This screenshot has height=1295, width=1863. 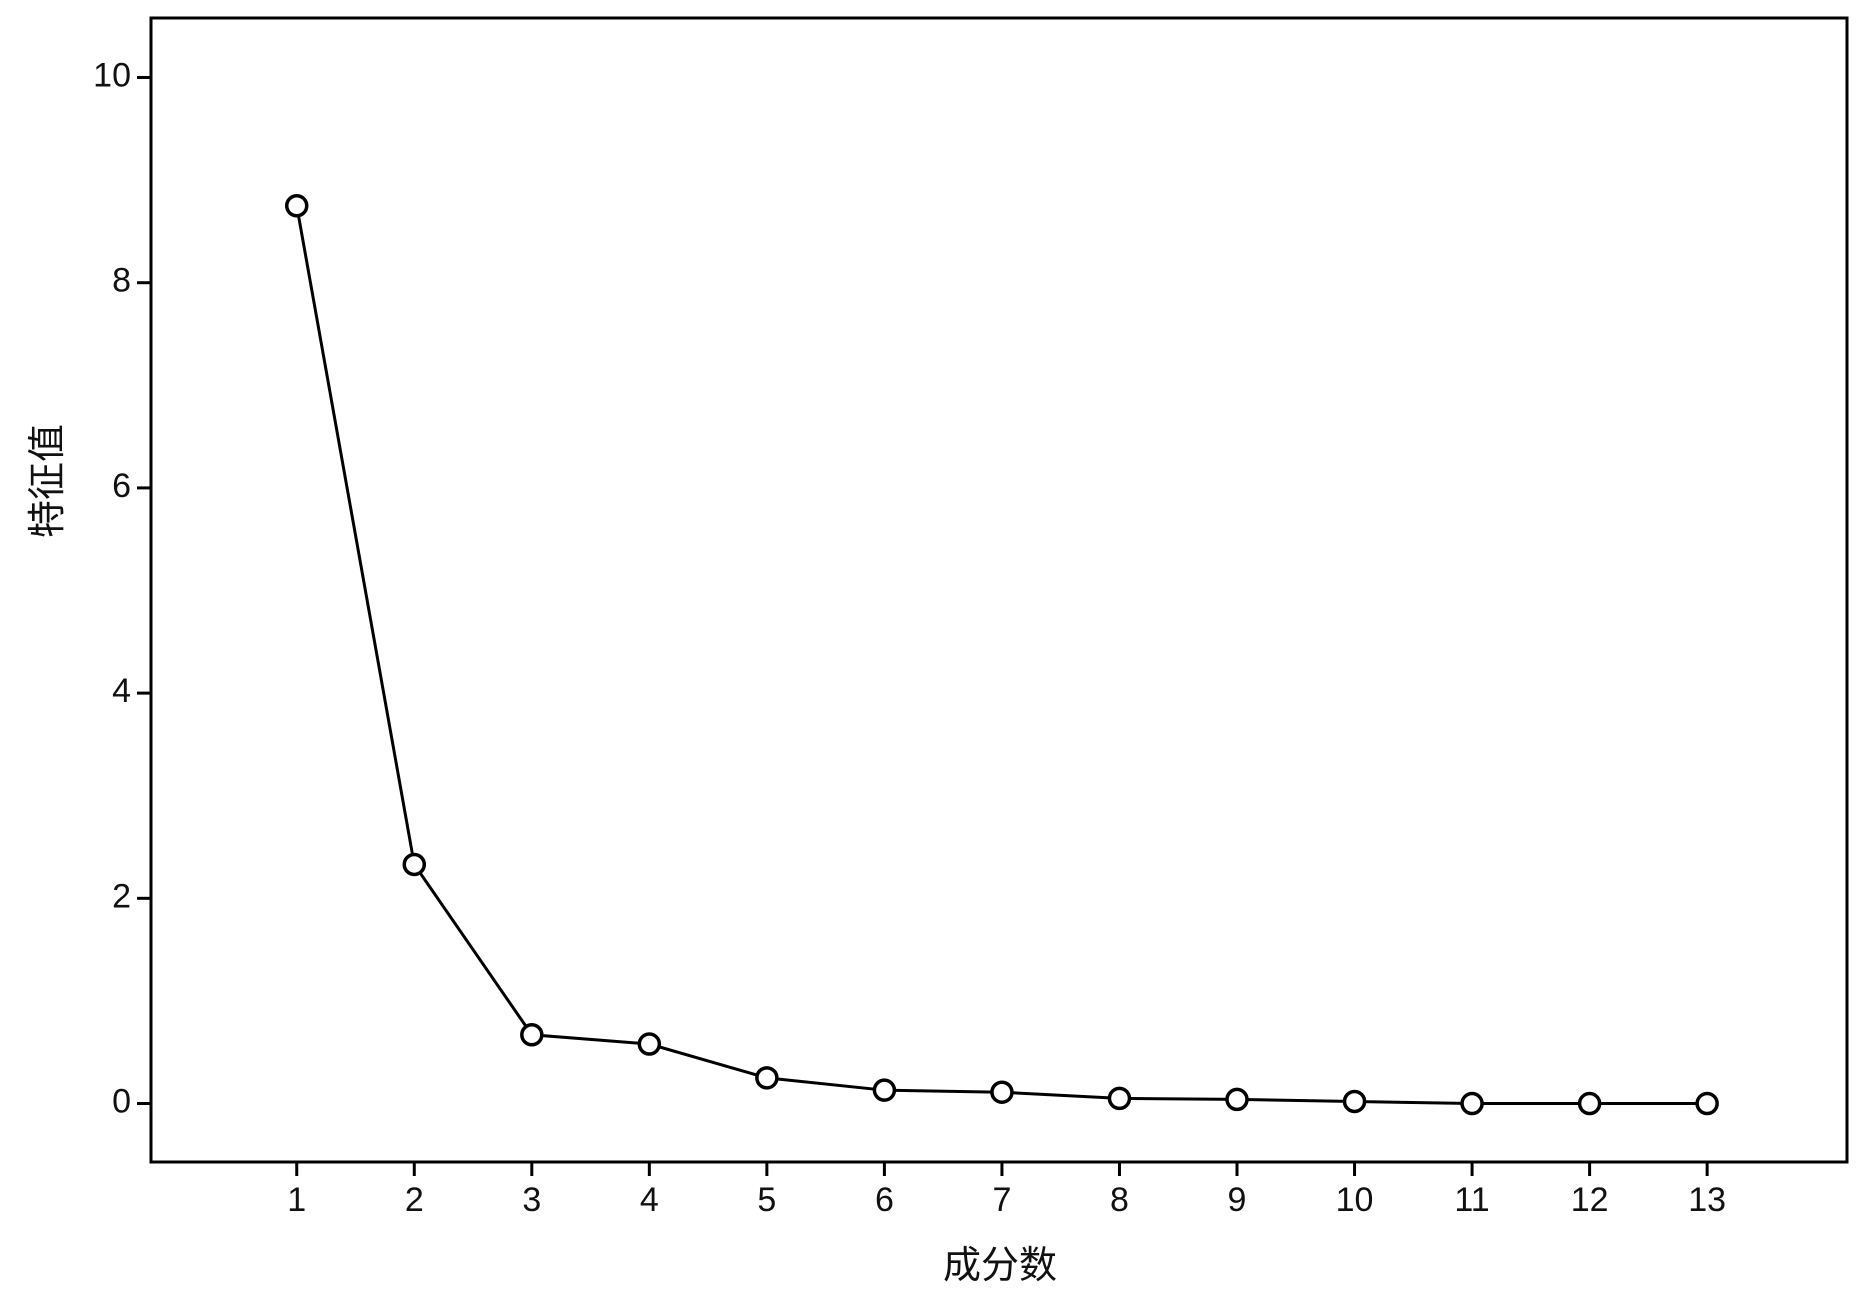 I want to click on x-tick-label: 12, so click(x=1590, y=1200).